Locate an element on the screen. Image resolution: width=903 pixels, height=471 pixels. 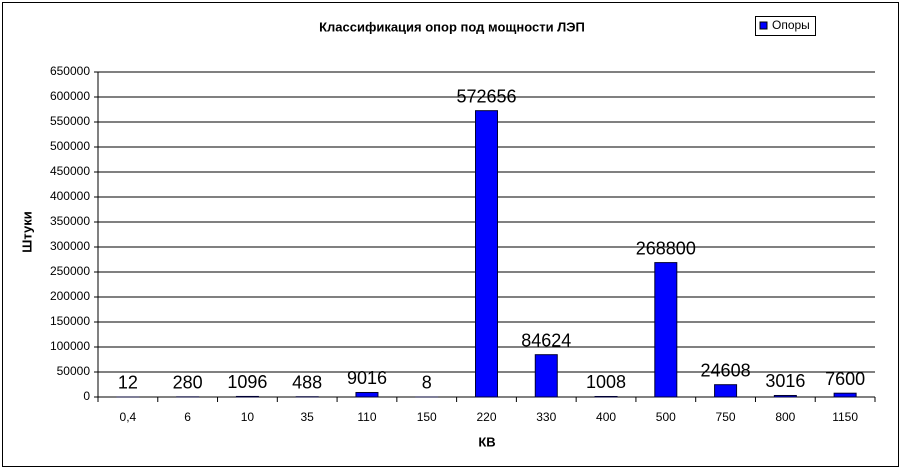
x-tick-label: 800 is located at coordinates (785, 417).